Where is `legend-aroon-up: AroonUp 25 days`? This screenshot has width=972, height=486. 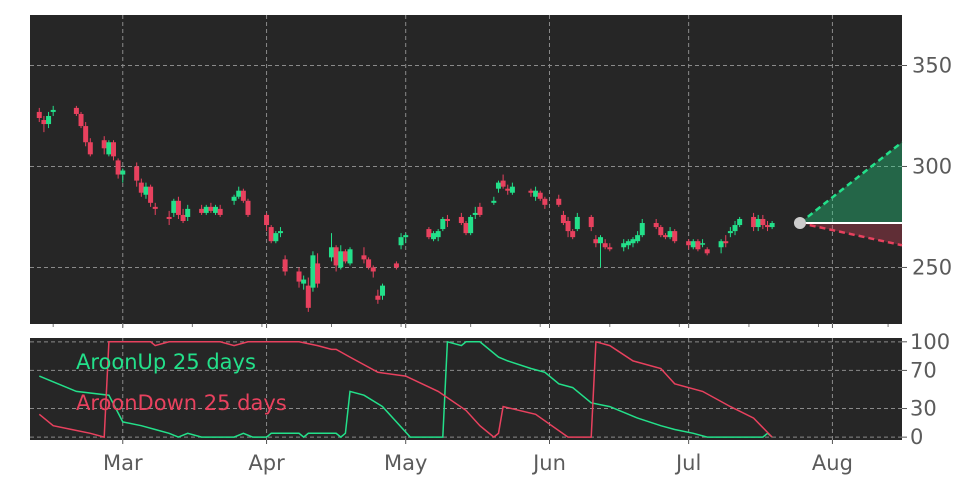 legend-aroon-up: AroonUp 25 days is located at coordinates (166, 362).